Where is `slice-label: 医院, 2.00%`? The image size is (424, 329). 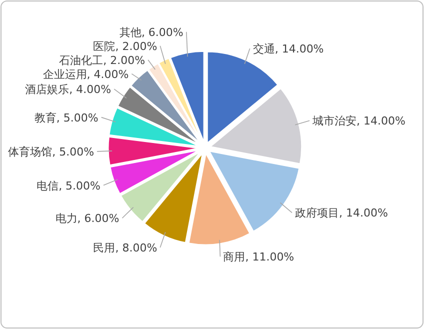 slice-label: 医院, 2.00% is located at coordinates (125, 46).